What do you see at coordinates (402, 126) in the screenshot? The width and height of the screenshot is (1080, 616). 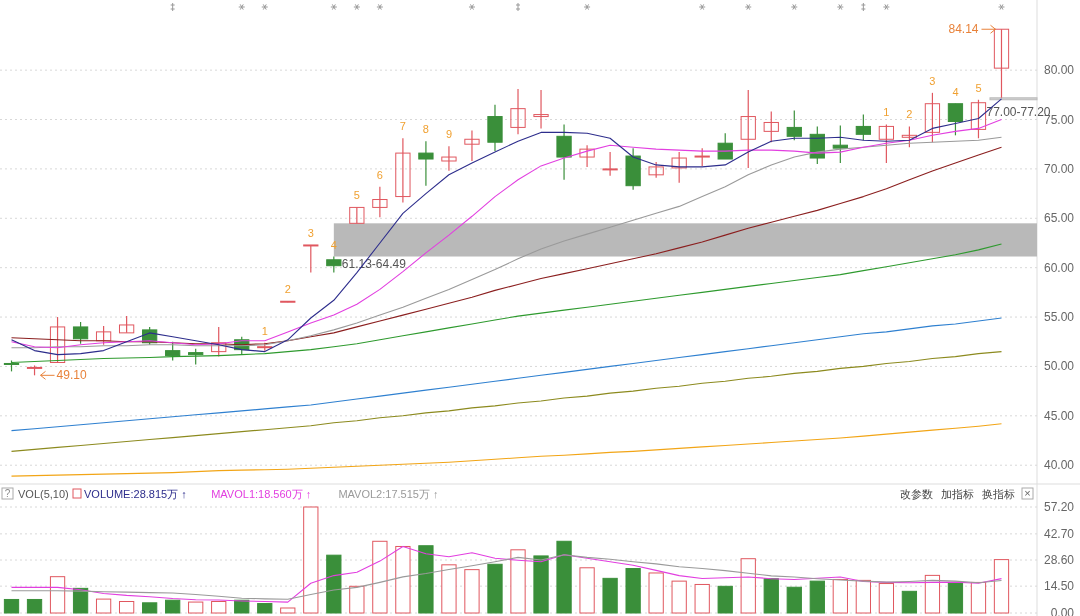 I see `text: 7` at bounding box center [402, 126].